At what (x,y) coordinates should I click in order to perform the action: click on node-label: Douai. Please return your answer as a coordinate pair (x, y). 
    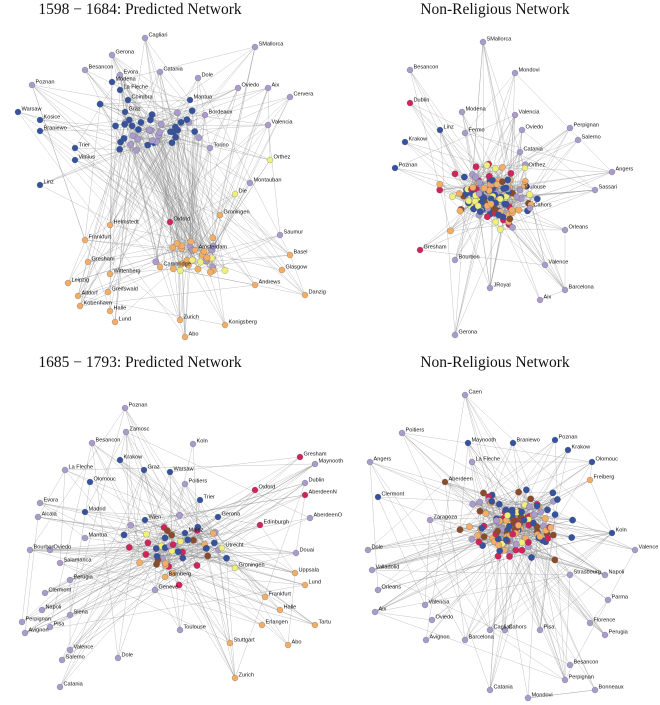
    Looking at the image, I should click on (307, 550).